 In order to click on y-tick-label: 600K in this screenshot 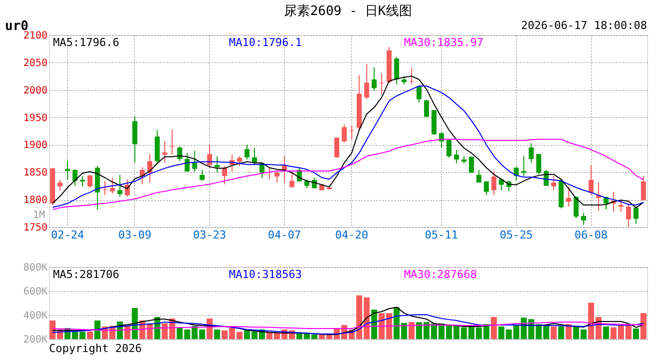, I will do `click(35, 292)`.